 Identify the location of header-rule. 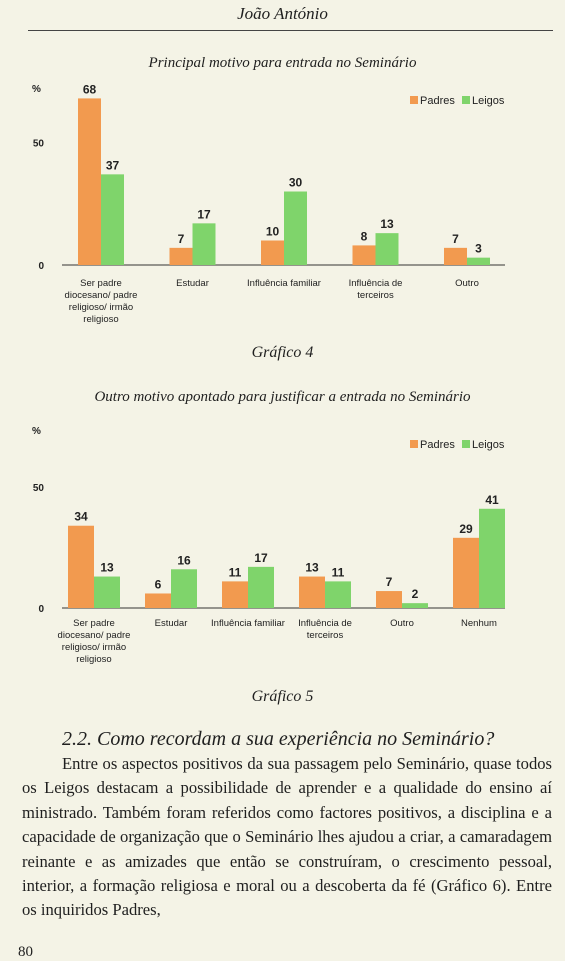
(290, 30).